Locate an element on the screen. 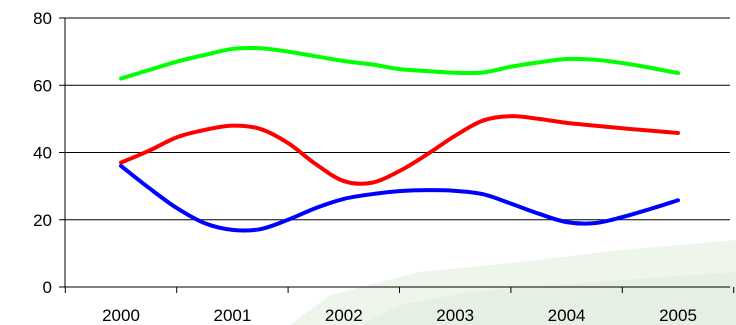 The width and height of the screenshot is (736, 325). y-axis-tick-labels: 0 20 40 60 80 is located at coordinates (42, 153).